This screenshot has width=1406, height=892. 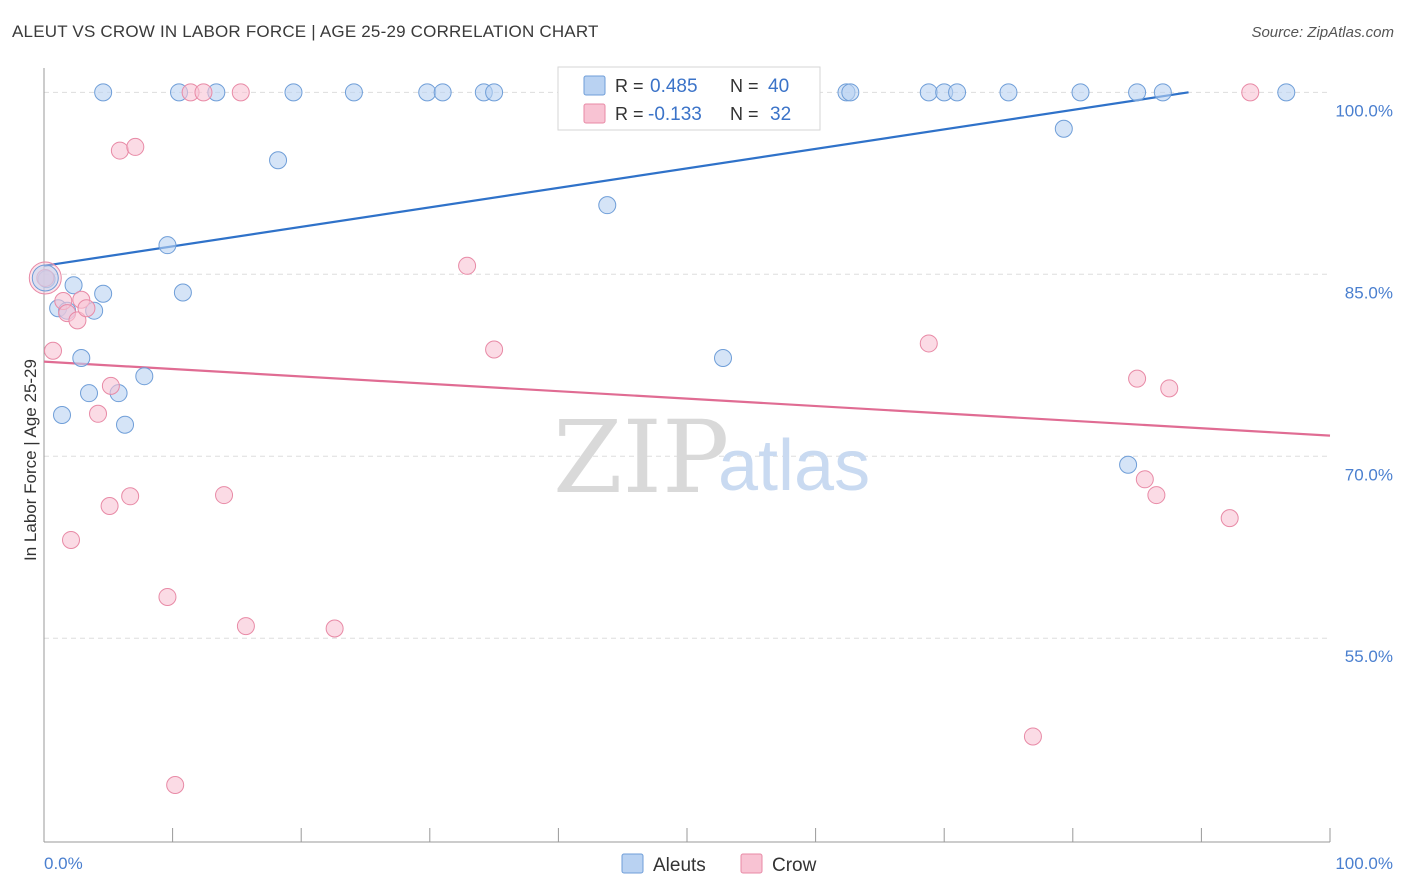 I want to click on legend-swatch-crow, so click(x=594, y=113).